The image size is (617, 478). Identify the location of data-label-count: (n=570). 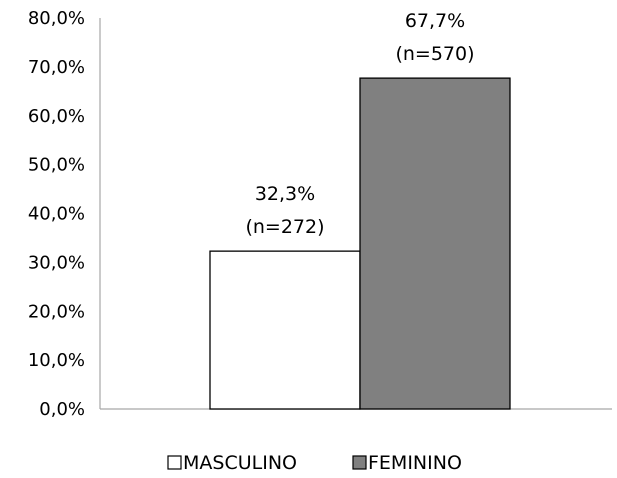
(434, 54).